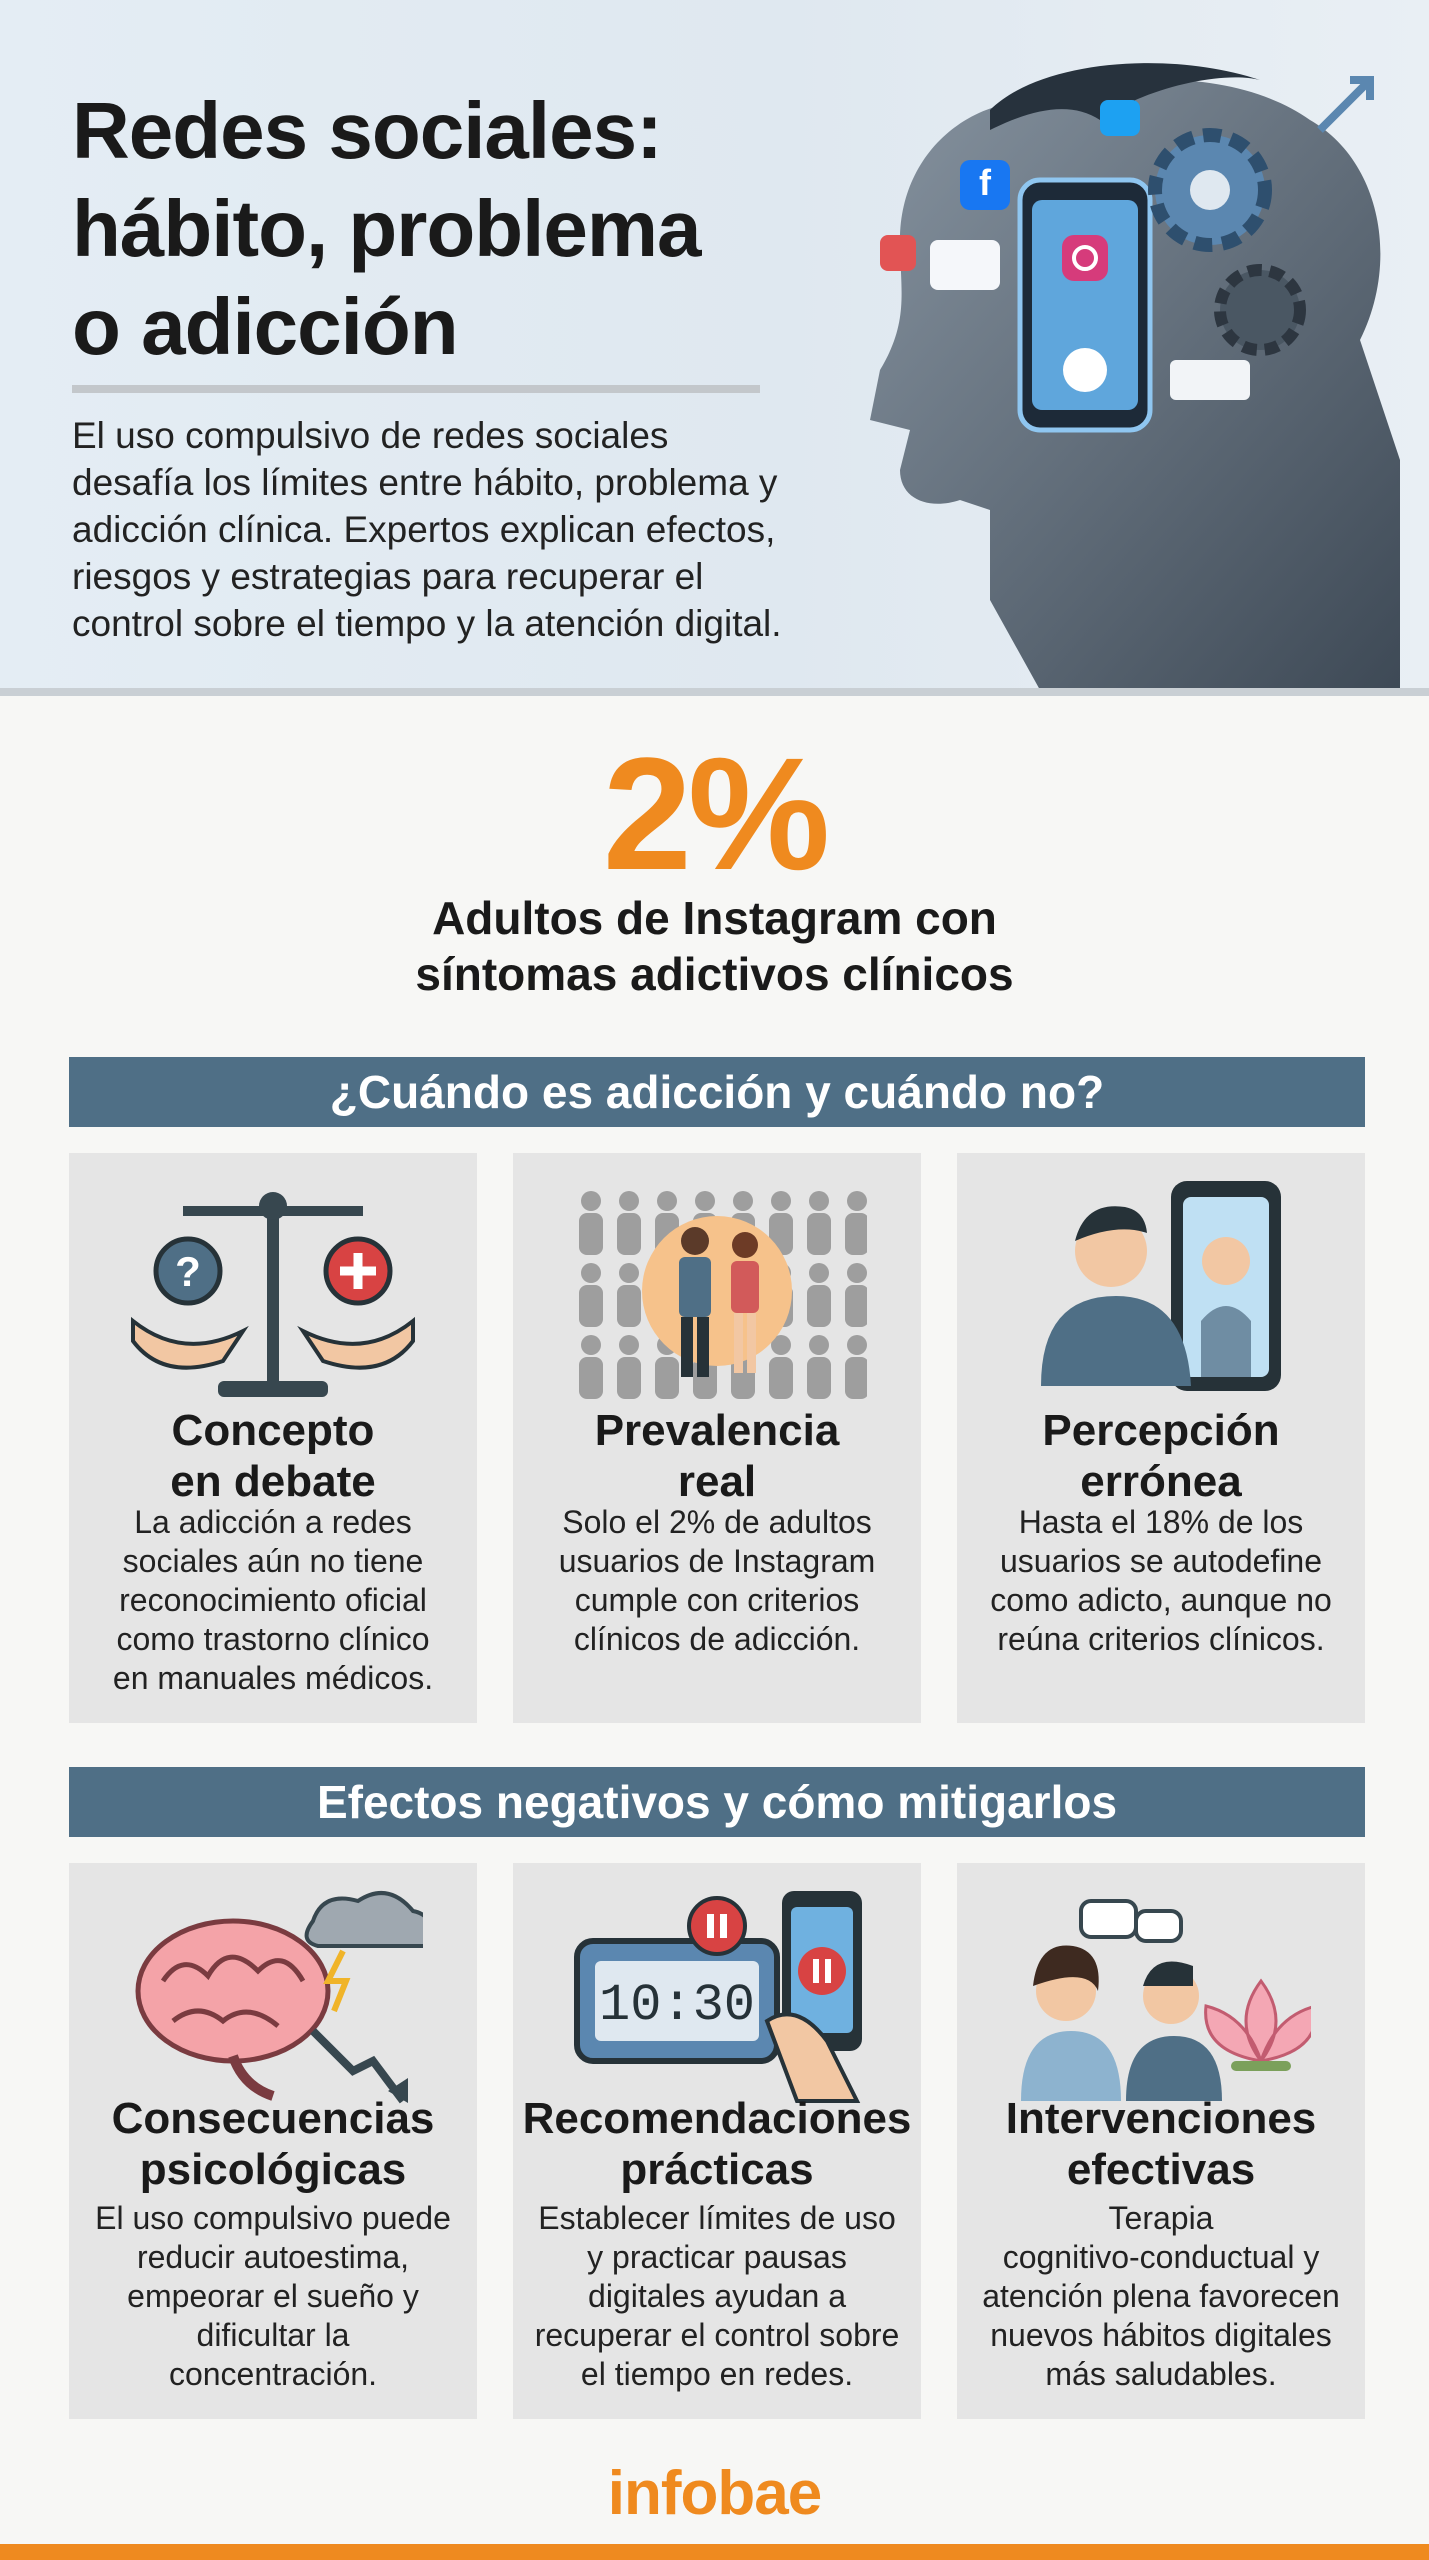 The height and width of the screenshot is (2560, 1429). I want to click on header-illustration: f, so click(1135, 376).